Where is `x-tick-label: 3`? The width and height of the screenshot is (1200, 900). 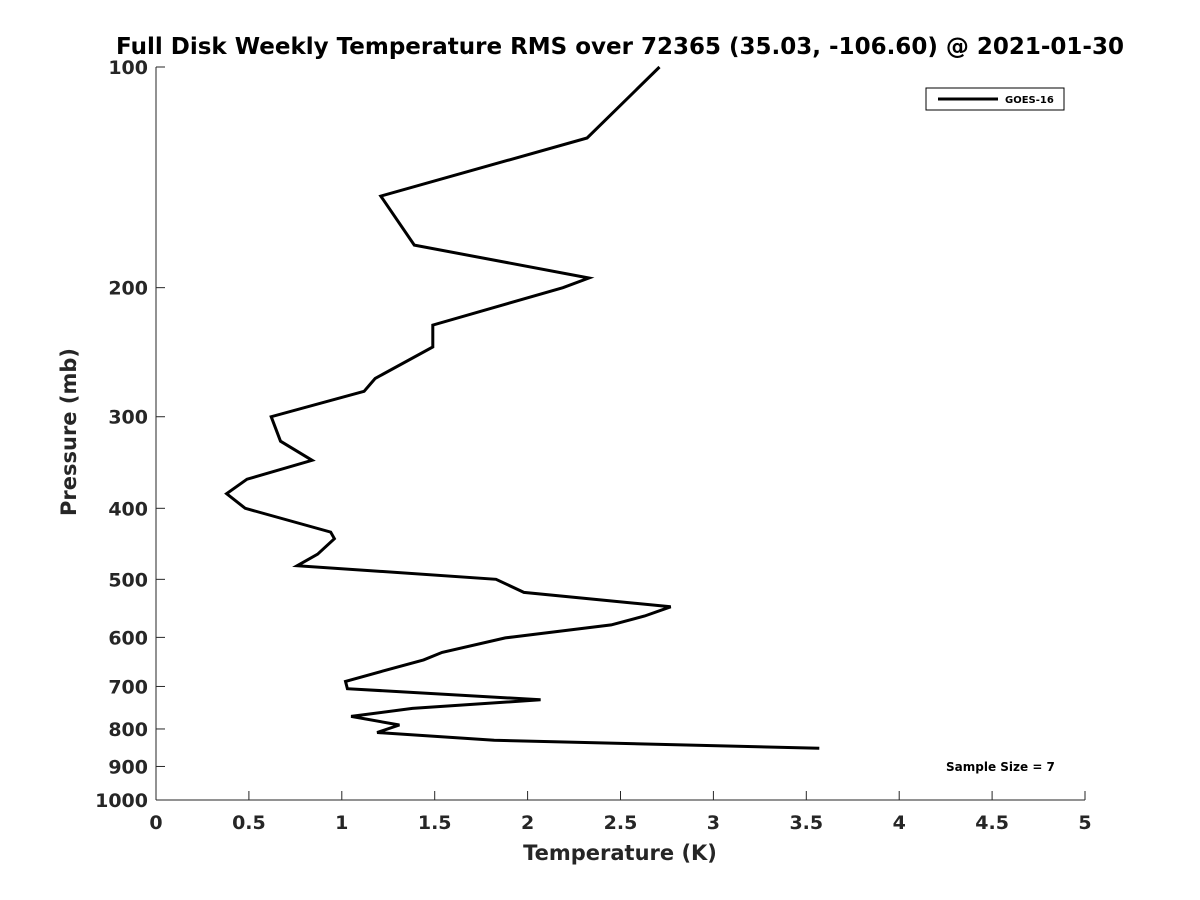 x-tick-label: 3 is located at coordinates (713, 823).